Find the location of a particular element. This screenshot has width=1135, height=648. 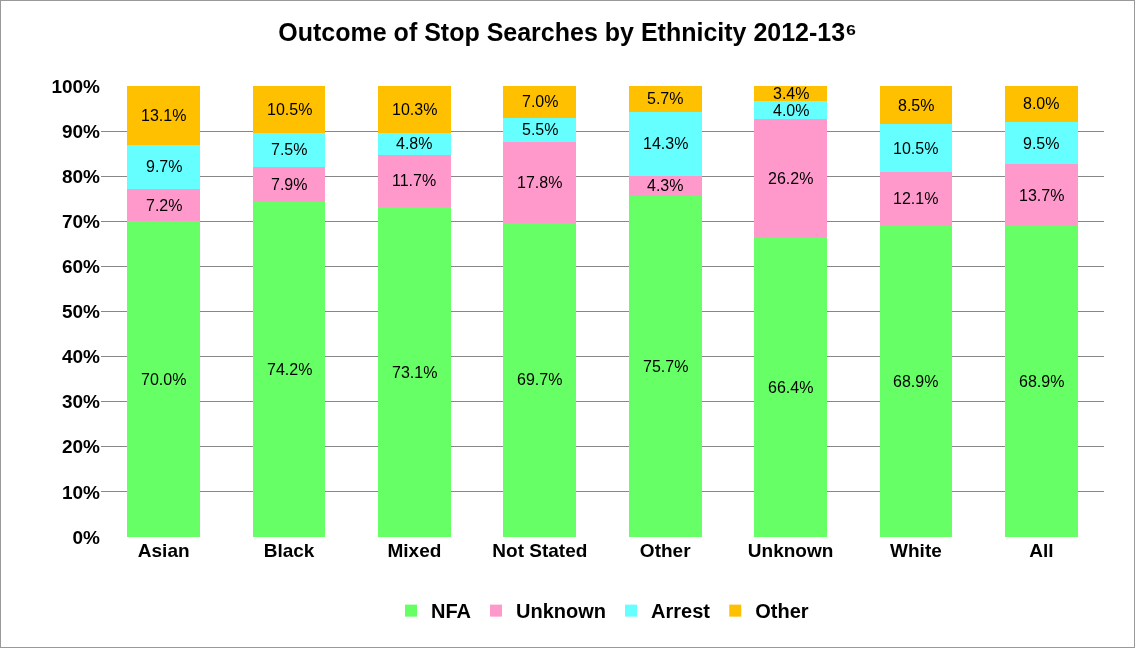

y-tick-label: 40% is located at coordinates (81, 357).